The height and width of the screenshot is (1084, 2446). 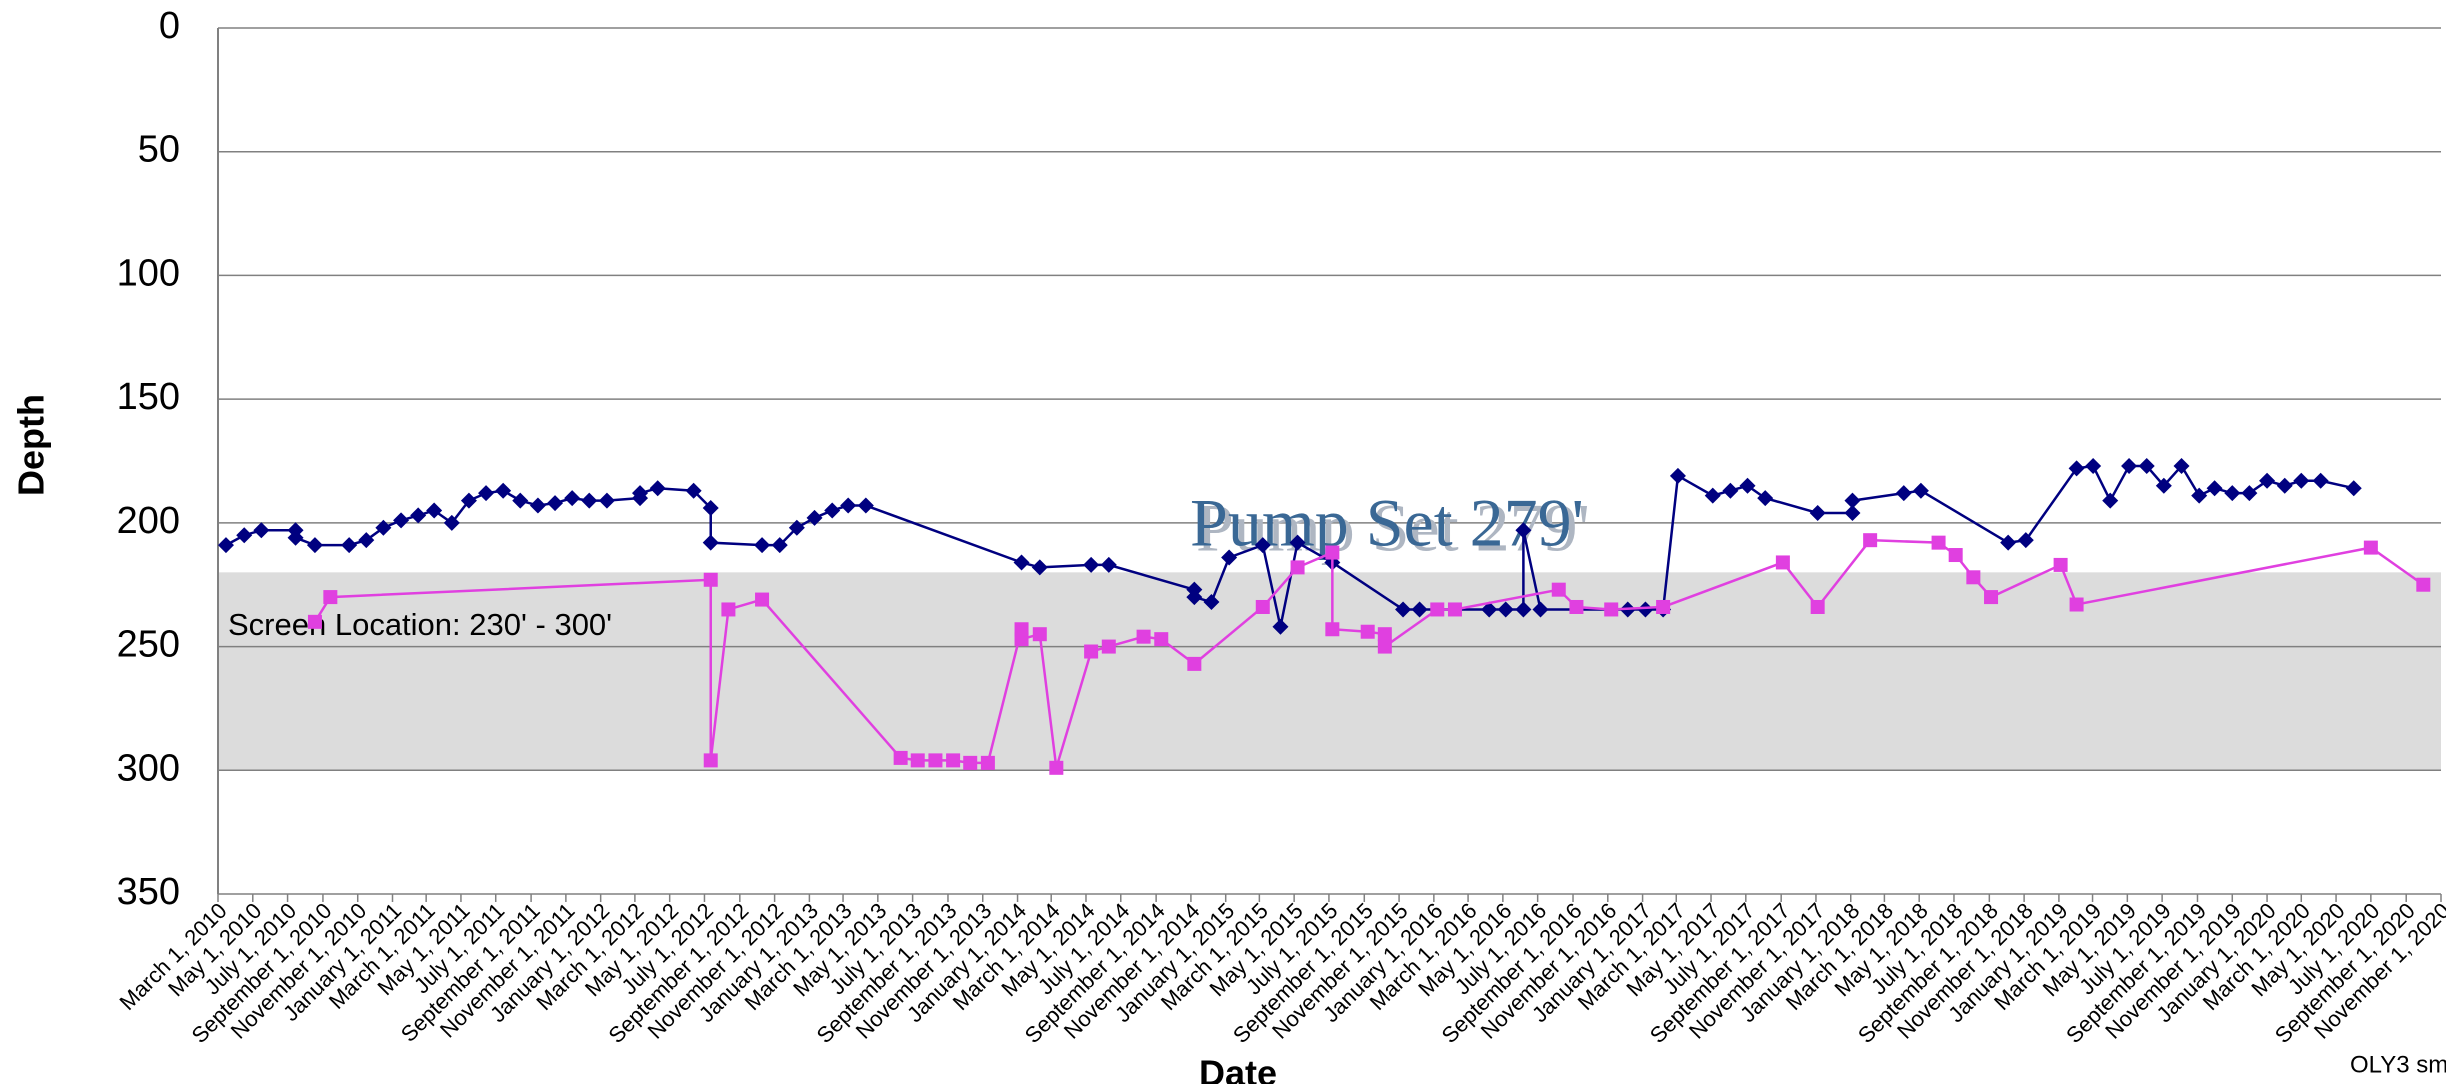 I want to click on y-tick-label: 250, so click(x=148, y=645).